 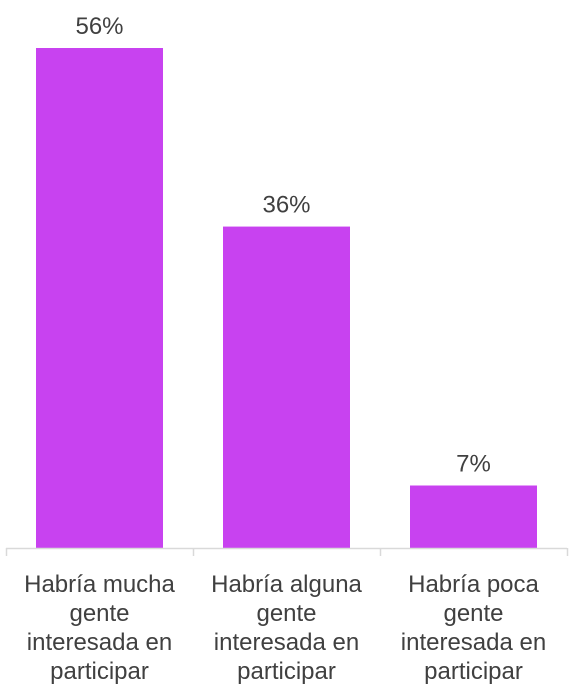 What do you see at coordinates (99, 628) in the screenshot?
I see `category-label-1: Habría mucha gente interesada en participar` at bounding box center [99, 628].